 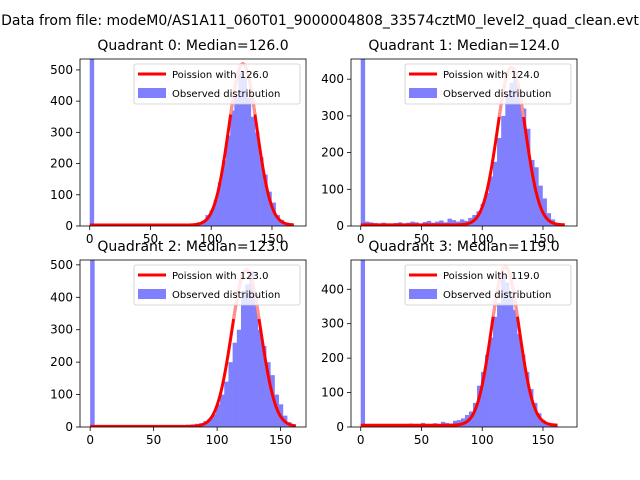 I want to click on quadrant-1-xtick-label: 50, so click(x=421, y=239).